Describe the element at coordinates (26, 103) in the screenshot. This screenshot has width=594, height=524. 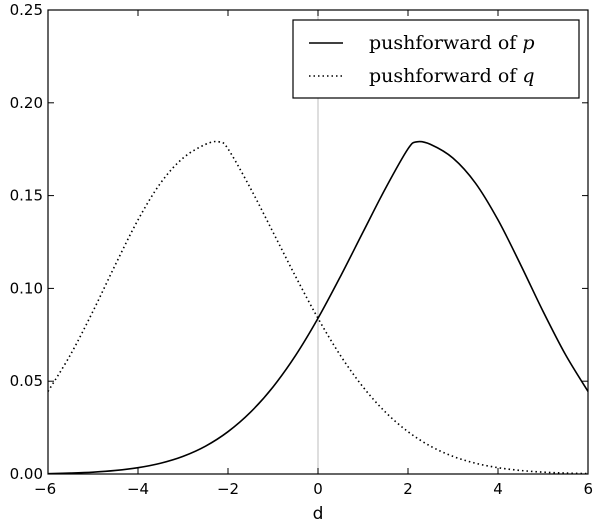
I see `y-tick-label: 0.20` at that location.